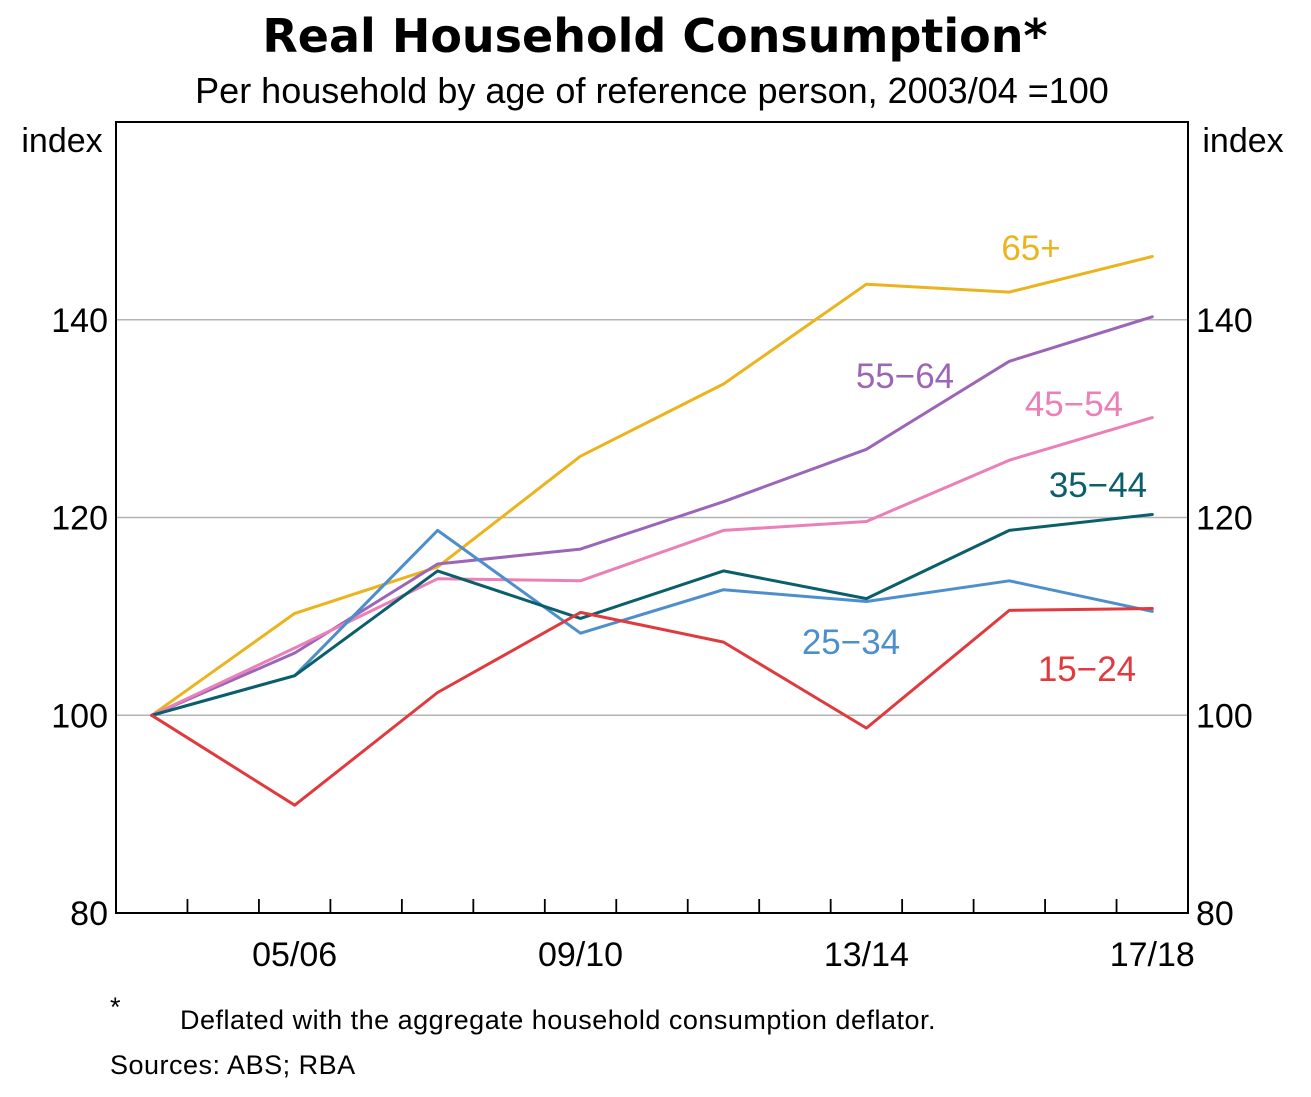 The height and width of the screenshot is (1097, 1311). What do you see at coordinates (1224, 321) in the screenshot?
I see `y-tick-label-right-140: 140` at bounding box center [1224, 321].